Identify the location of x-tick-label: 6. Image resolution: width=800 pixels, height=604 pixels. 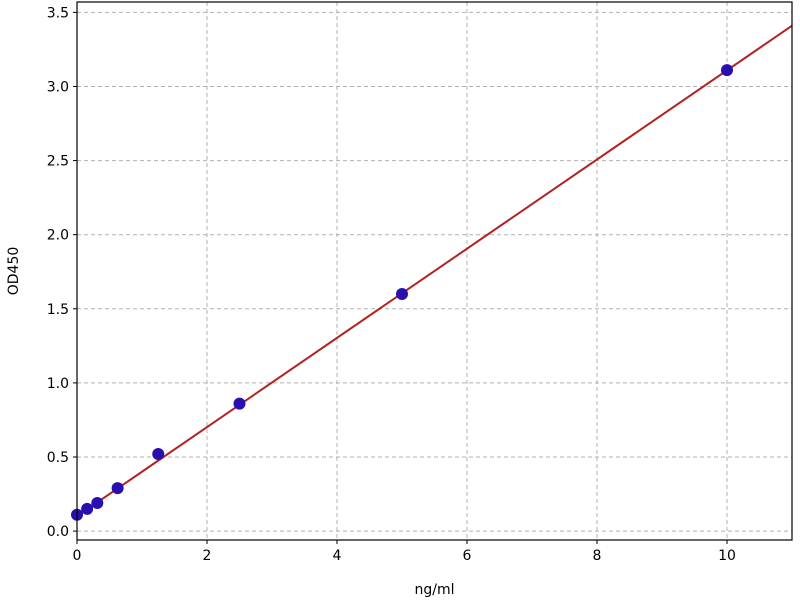
(467, 556).